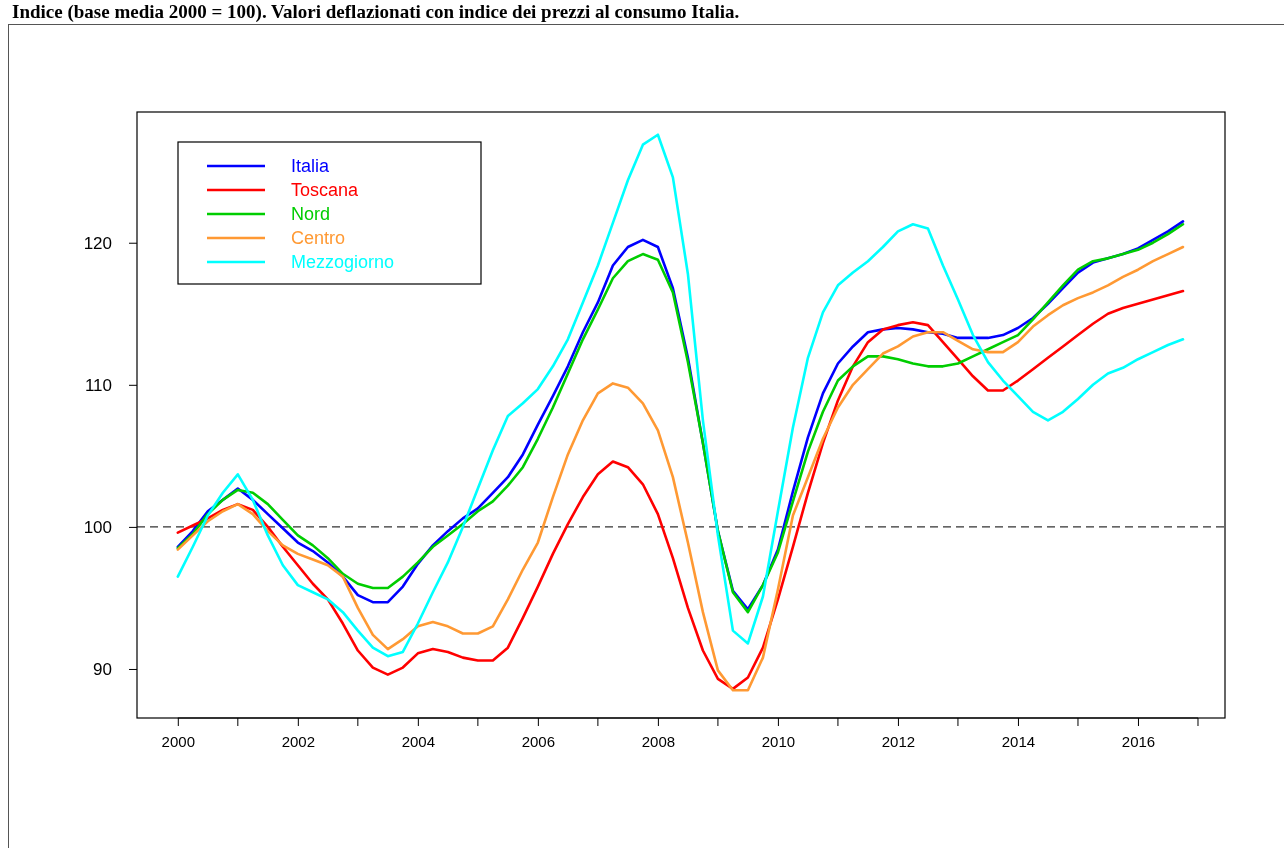 Image resolution: width=1284 pixels, height=848 pixels. What do you see at coordinates (343, 262) in the screenshot?
I see `legend-label: Mezzogiorno` at bounding box center [343, 262].